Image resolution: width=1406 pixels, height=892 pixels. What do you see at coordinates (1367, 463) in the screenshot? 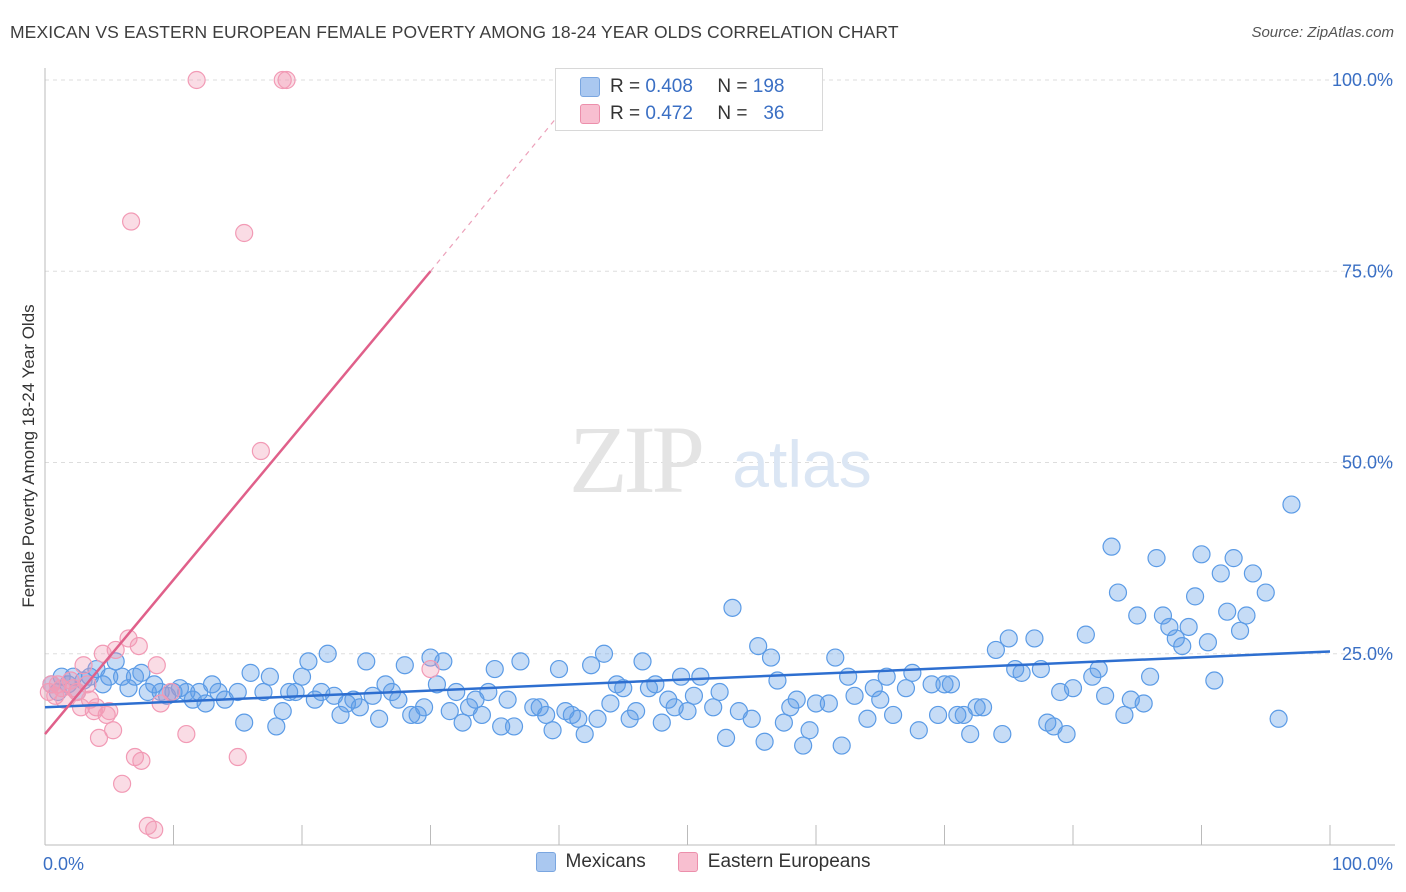
I see `y-tick-label: 50.0%` at bounding box center [1367, 463].